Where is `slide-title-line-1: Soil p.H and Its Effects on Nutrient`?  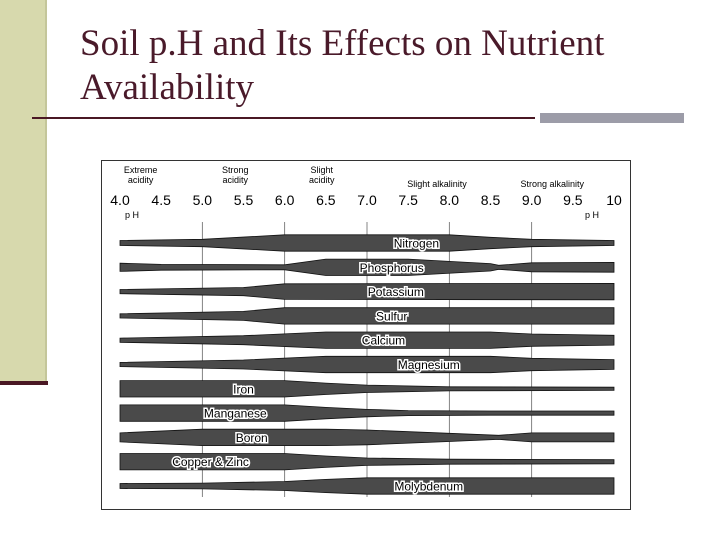
slide-title-line-1: Soil p.H and Its Effects on Nutrient is located at coordinates (342, 43).